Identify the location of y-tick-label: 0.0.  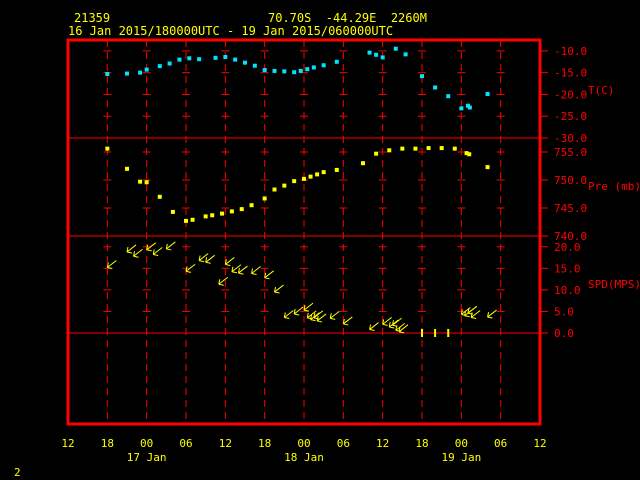
(564, 333).